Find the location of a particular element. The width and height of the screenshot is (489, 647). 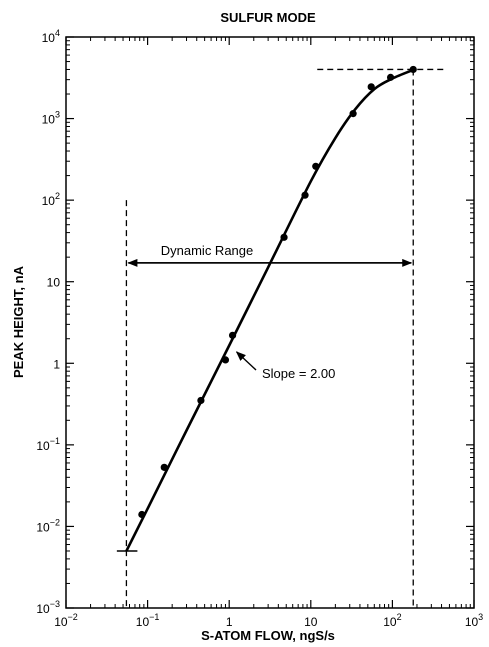

x-axis-label: S-ATOM FLOW, ngS/s is located at coordinates (268, 635).